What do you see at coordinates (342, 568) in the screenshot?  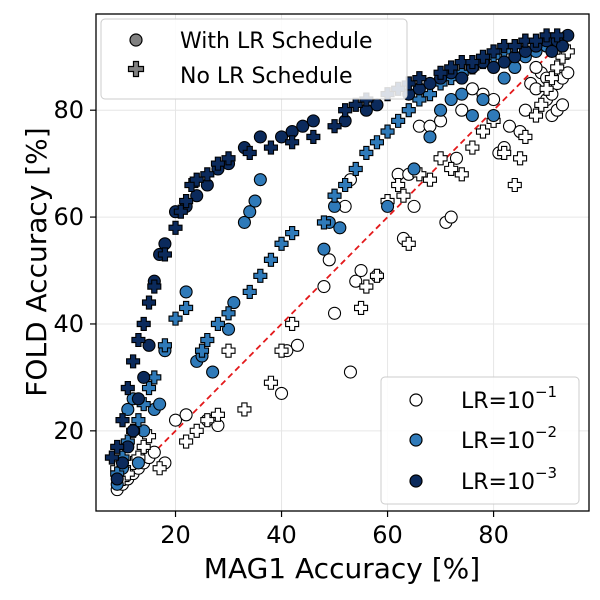 I see `x-axis-title: MAG1 Accuracy [%]` at bounding box center [342, 568].